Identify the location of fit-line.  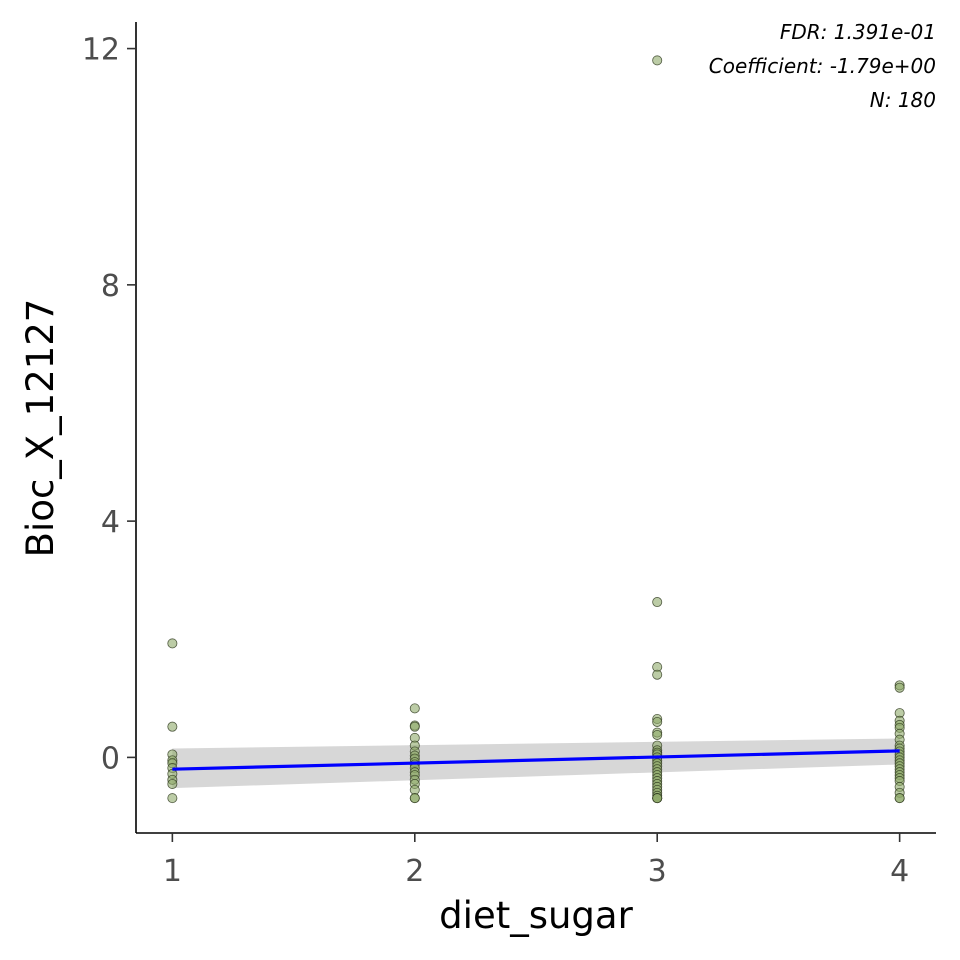
(536, 760).